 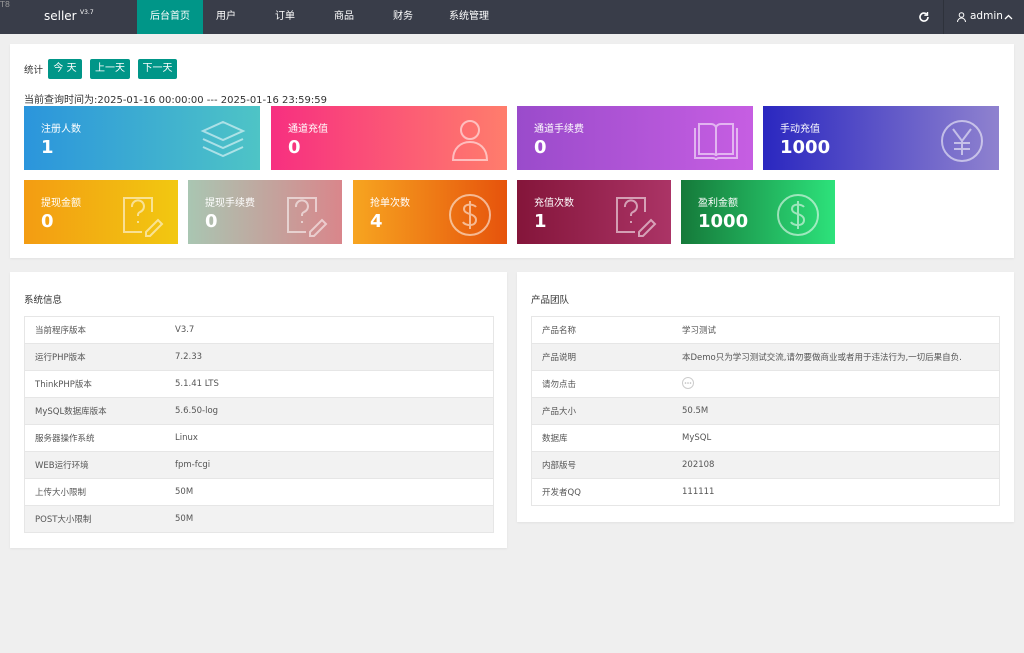 I want to click on row-value: 学习测试, so click(x=836, y=330).